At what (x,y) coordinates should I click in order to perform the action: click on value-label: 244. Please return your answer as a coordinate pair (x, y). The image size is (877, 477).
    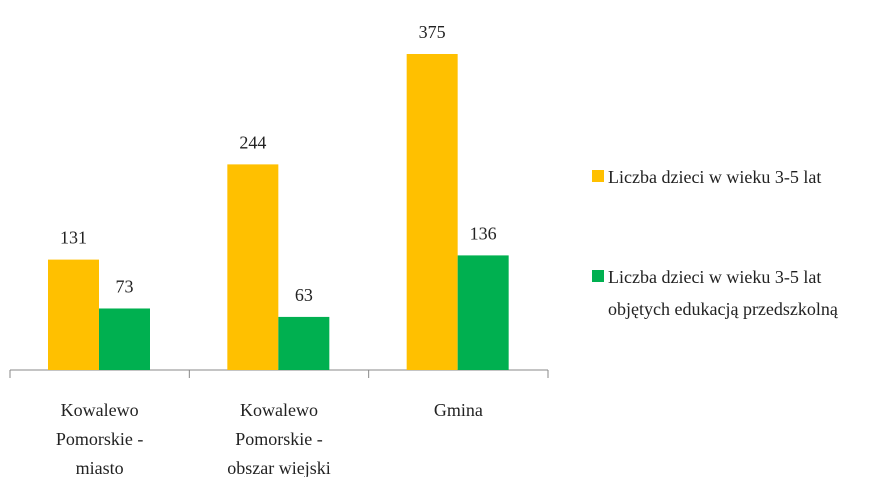
    Looking at the image, I should click on (252, 142).